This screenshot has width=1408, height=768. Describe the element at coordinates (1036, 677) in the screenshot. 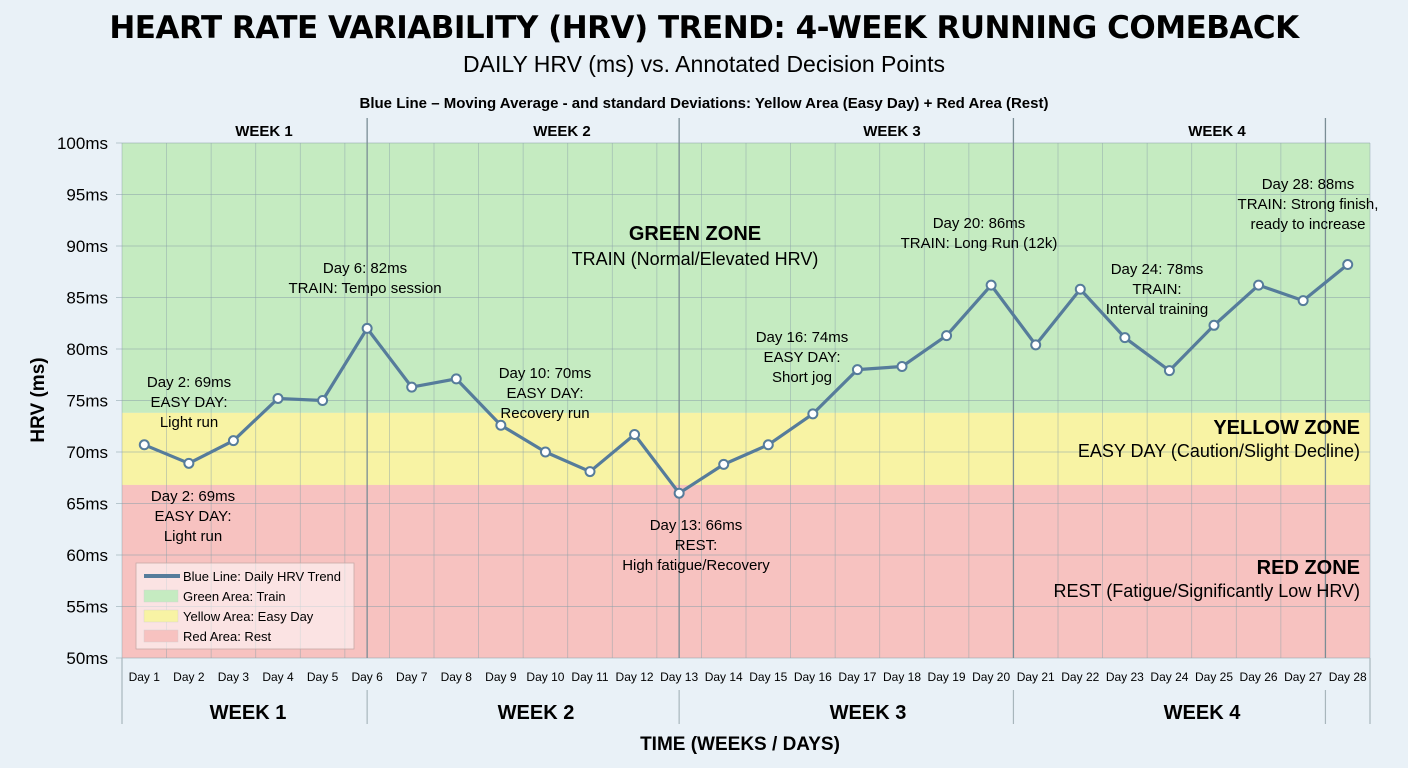

I see `x-tick-label: Day 21` at that location.